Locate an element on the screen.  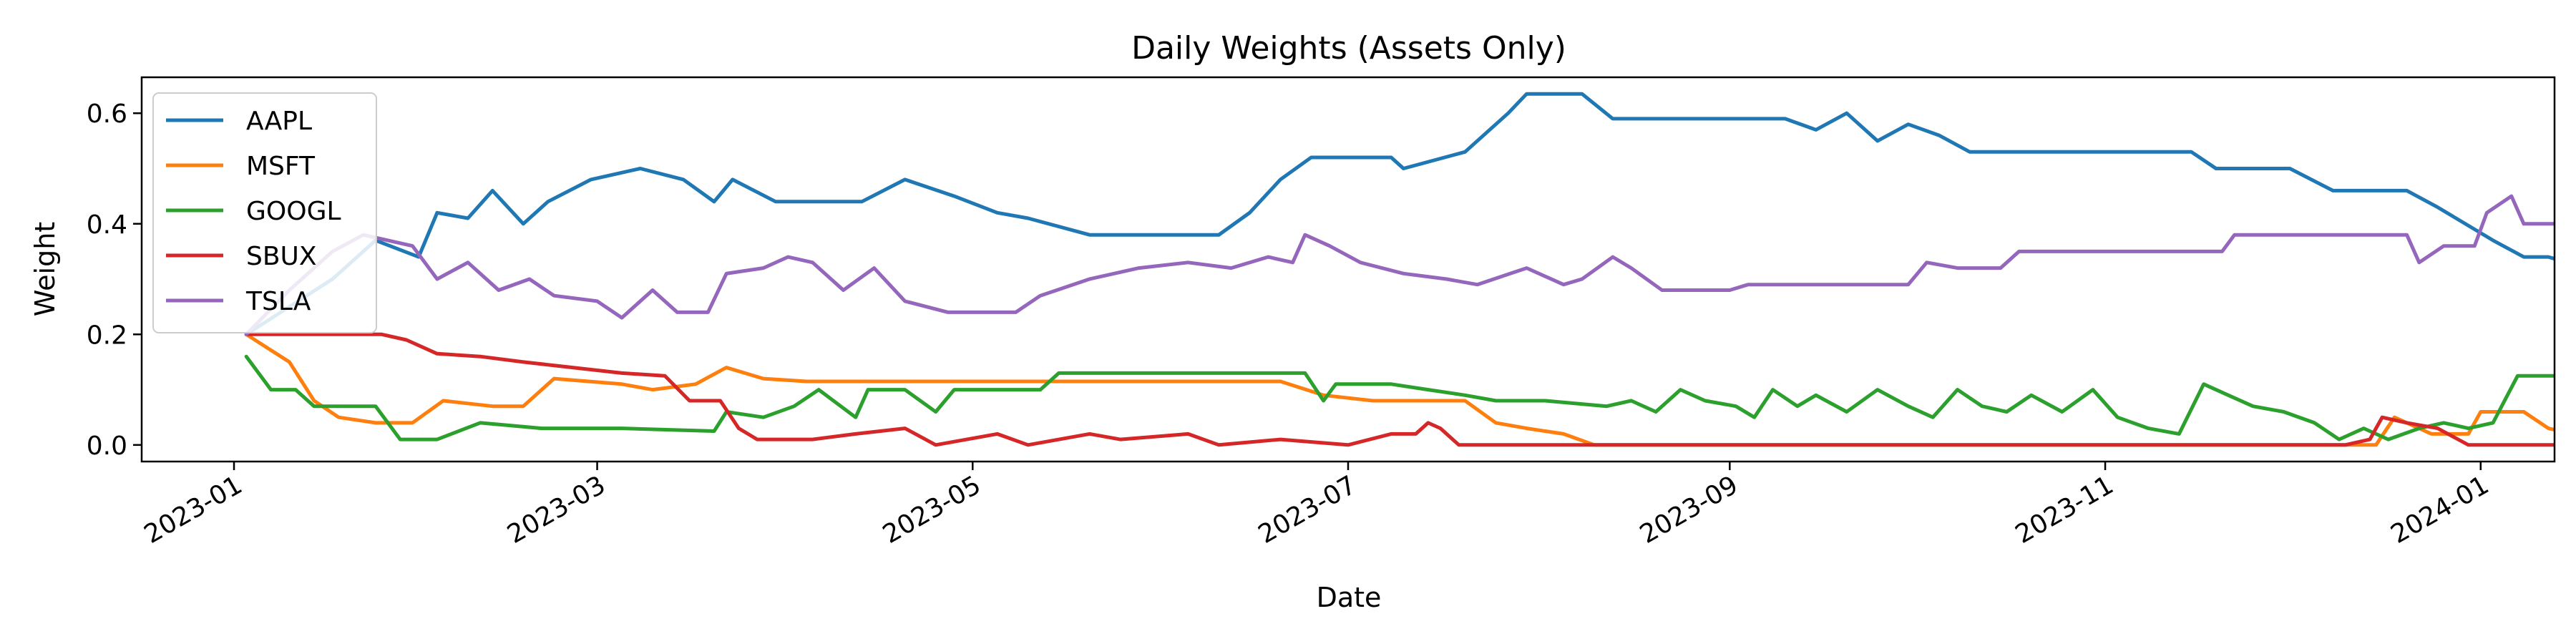
legend-label-msft: MSFT is located at coordinates (281, 166).